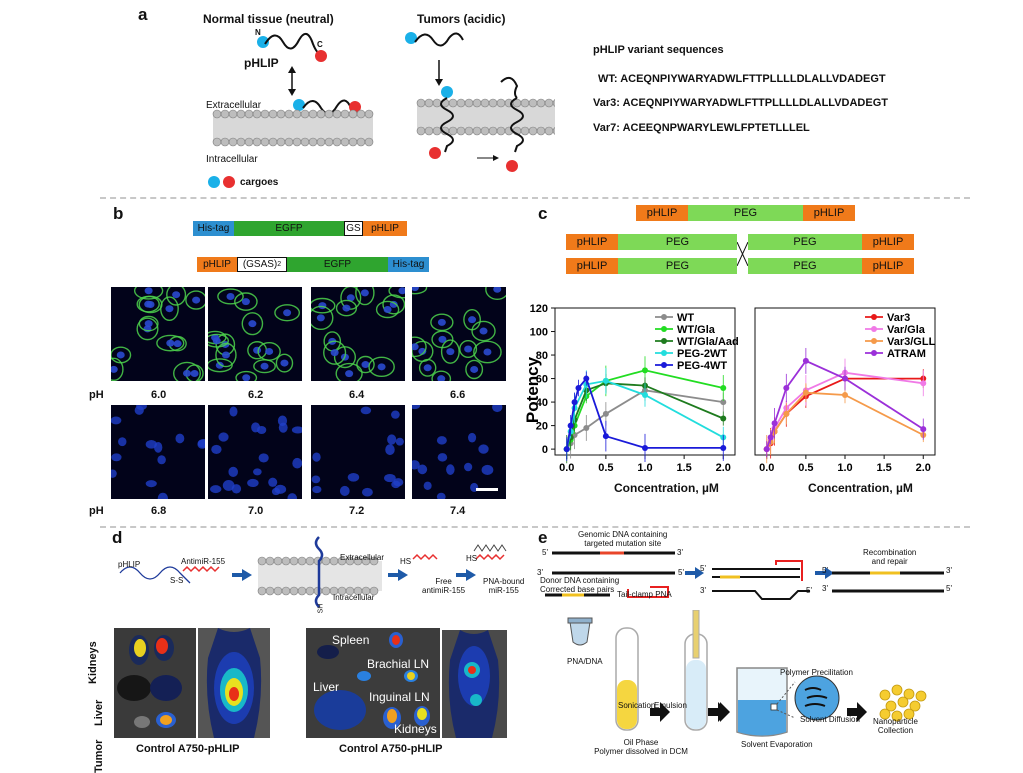 Image resolution: width=1023 pixels, height=773 pixels. I want to click on legend-label: WT/Gla/Aad, so click(708, 342).